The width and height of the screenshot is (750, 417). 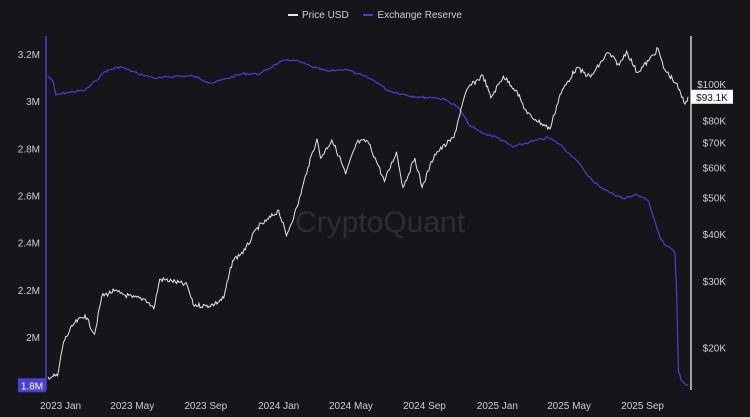 I want to click on right-tick-label: $100K, so click(x=711, y=85).